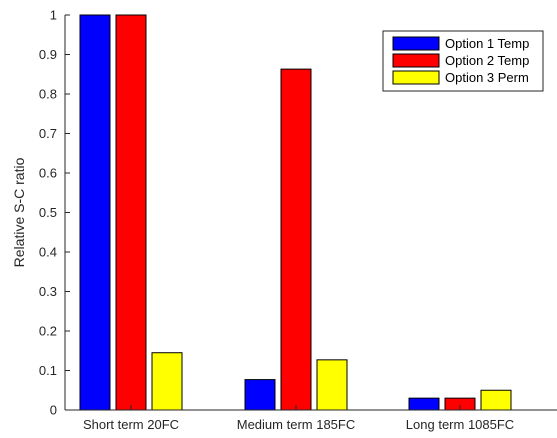 The width and height of the screenshot is (557, 438). What do you see at coordinates (48, 94) in the screenshot?
I see `y-tick-label: 0.8` at bounding box center [48, 94].